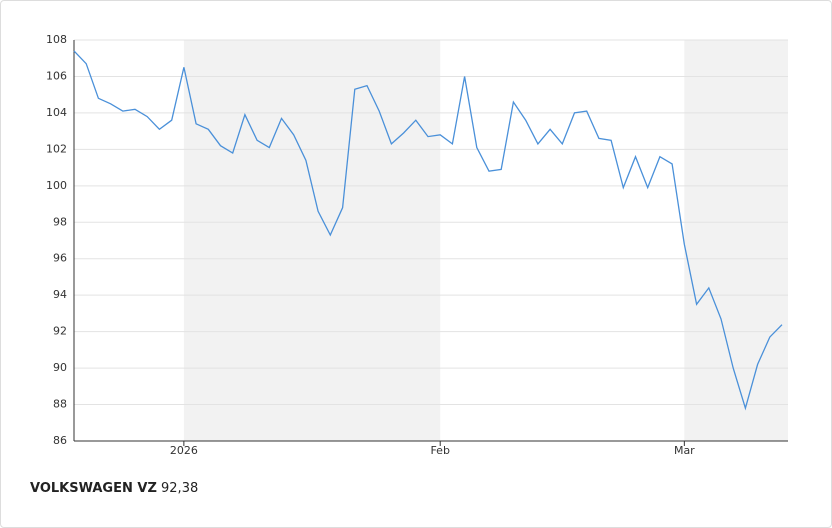  Describe the element at coordinates (56, 112) in the screenshot. I see `y-tick-label: 104` at that location.